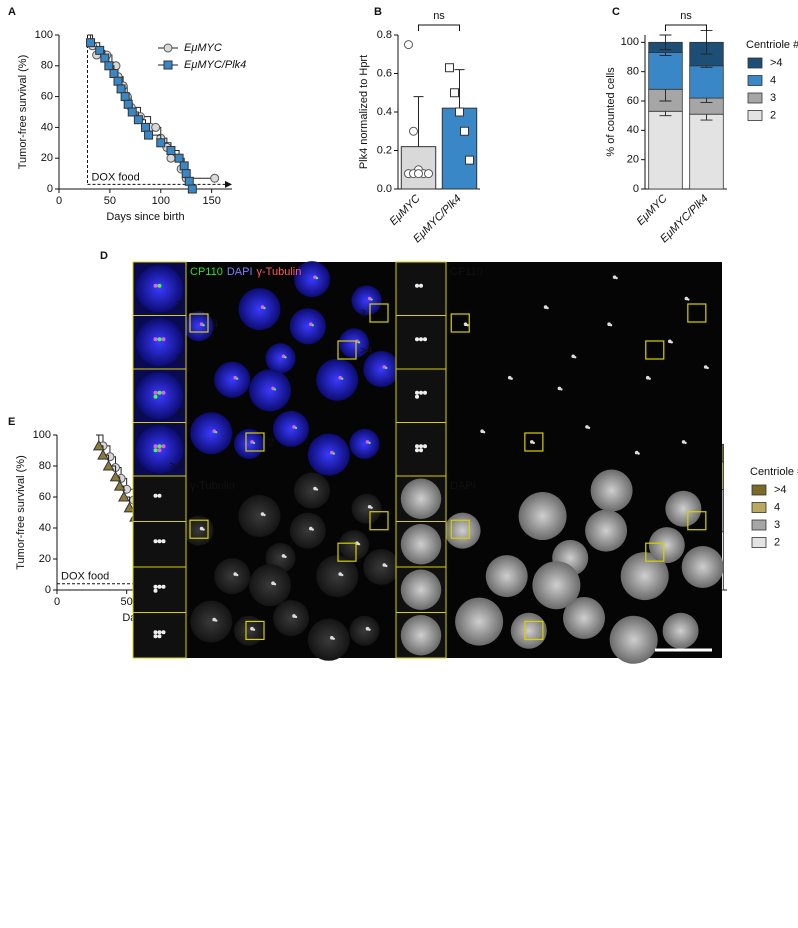  I want to click on legend-label: >4, so click(780, 490).